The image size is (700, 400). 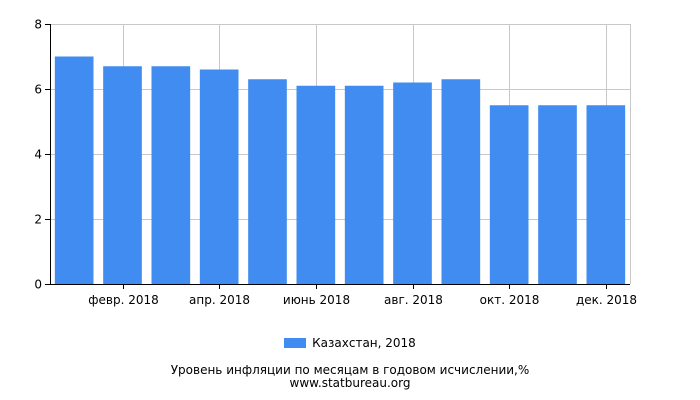 I want to click on x-tick-label: июнь 2018, so click(x=316, y=300).